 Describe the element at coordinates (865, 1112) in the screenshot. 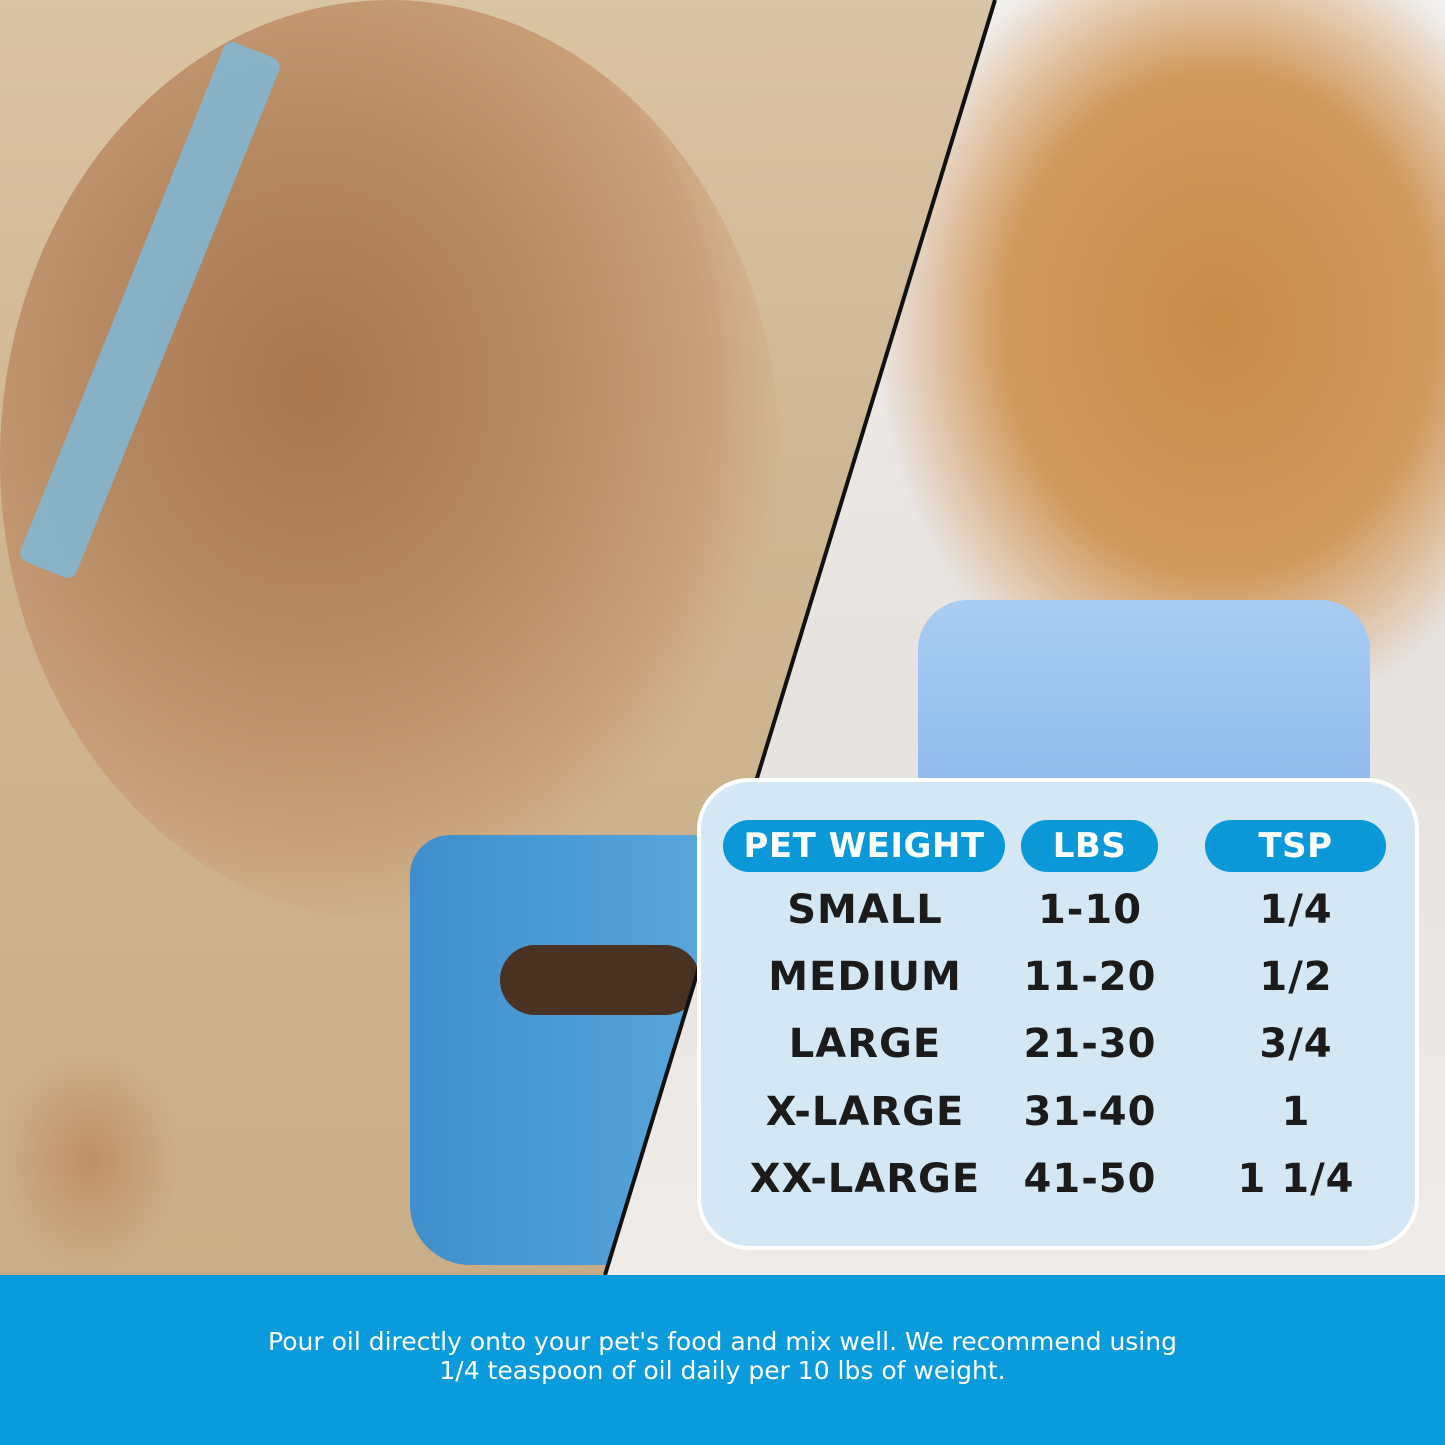

I see `size-cell: X-LARGE` at that location.